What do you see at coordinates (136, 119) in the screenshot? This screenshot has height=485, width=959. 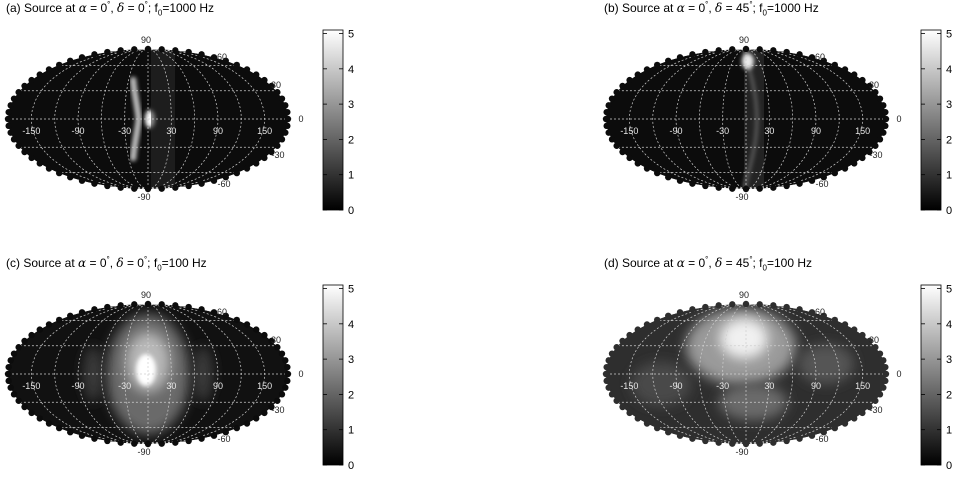 I see `intensity-arc` at bounding box center [136, 119].